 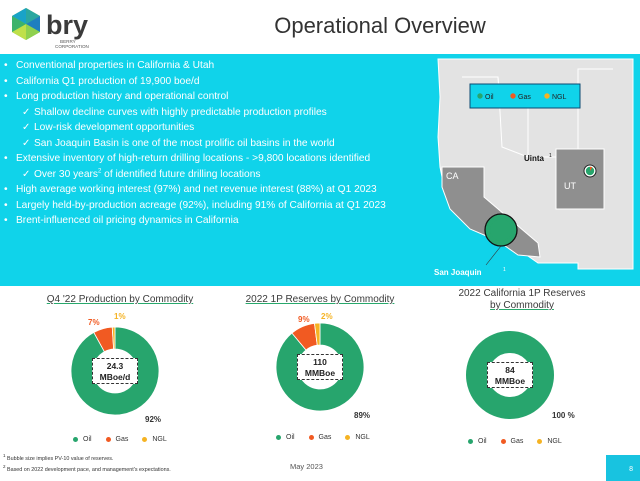 I want to click on ngl-legend-dot, so click(x=547, y=96).